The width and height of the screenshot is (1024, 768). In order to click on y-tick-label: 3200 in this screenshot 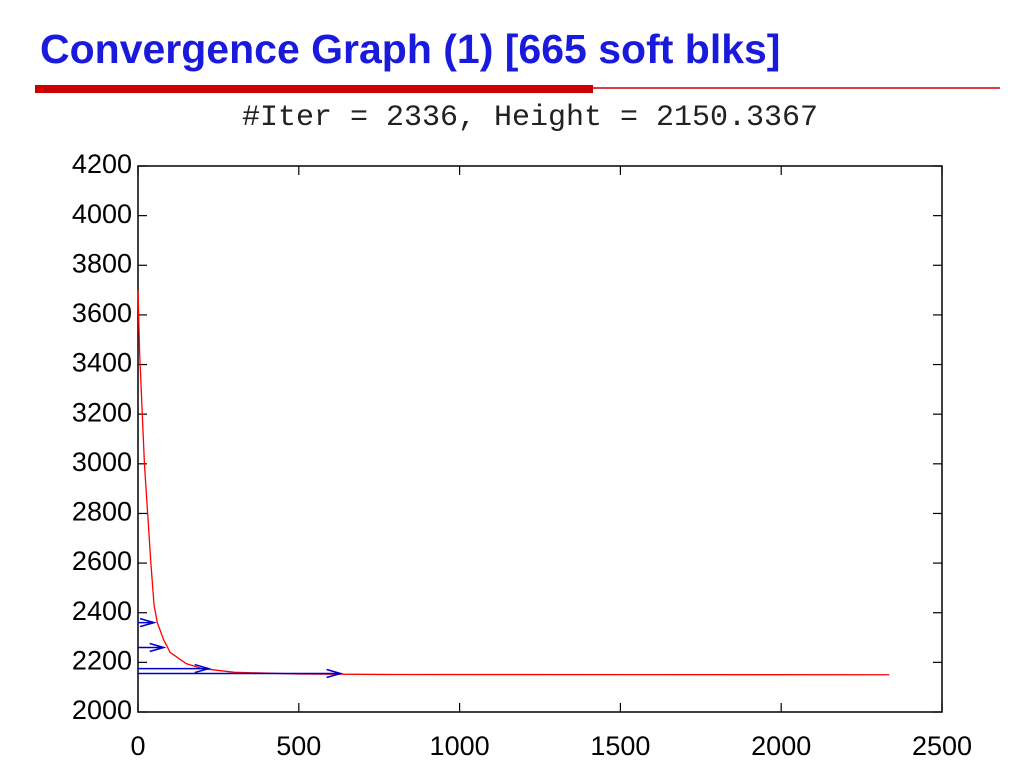, I will do `click(102, 412)`.